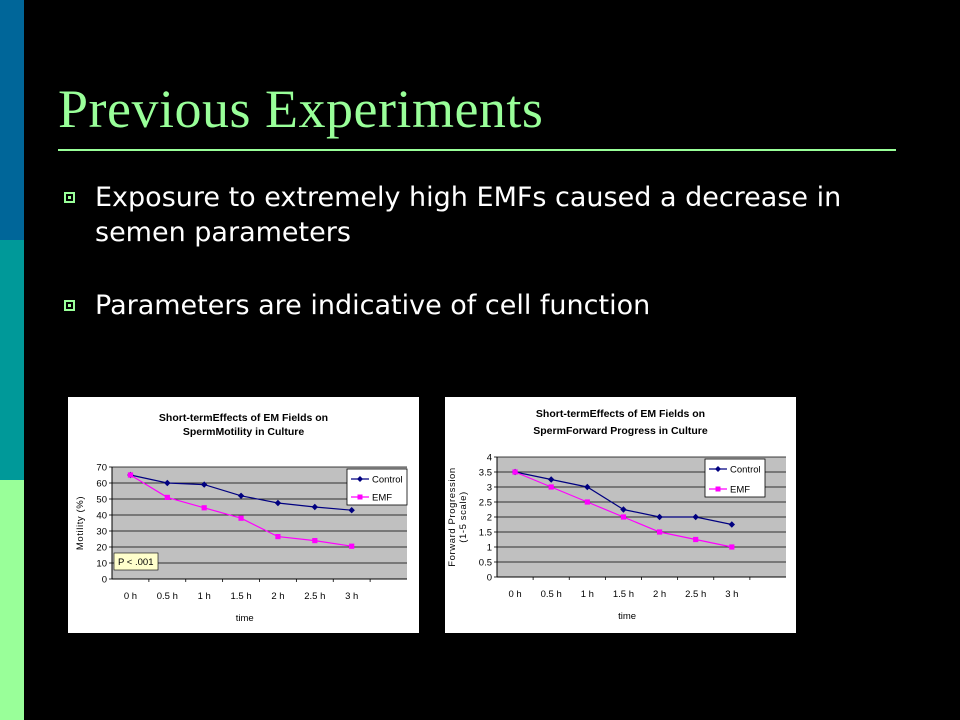 Image resolution: width=960 pixels, height=720 pixels. What do you see at coordinates (12, 600) in the screenshot?
I see `sidebar-band-green` at bounding box center [12, 600].